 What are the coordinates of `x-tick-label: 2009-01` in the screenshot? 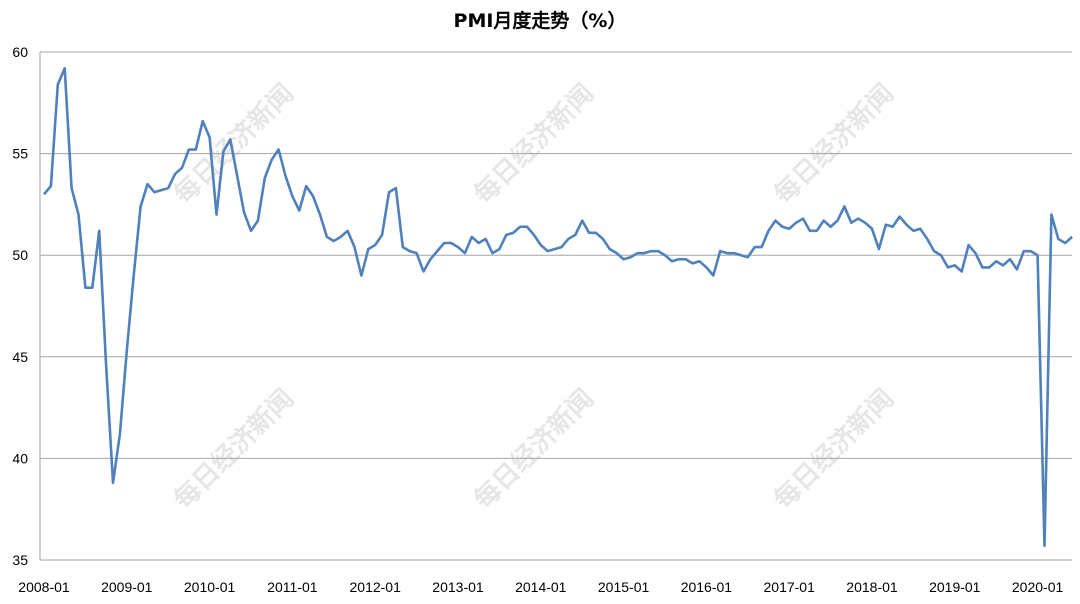 It's located at (127, 587).